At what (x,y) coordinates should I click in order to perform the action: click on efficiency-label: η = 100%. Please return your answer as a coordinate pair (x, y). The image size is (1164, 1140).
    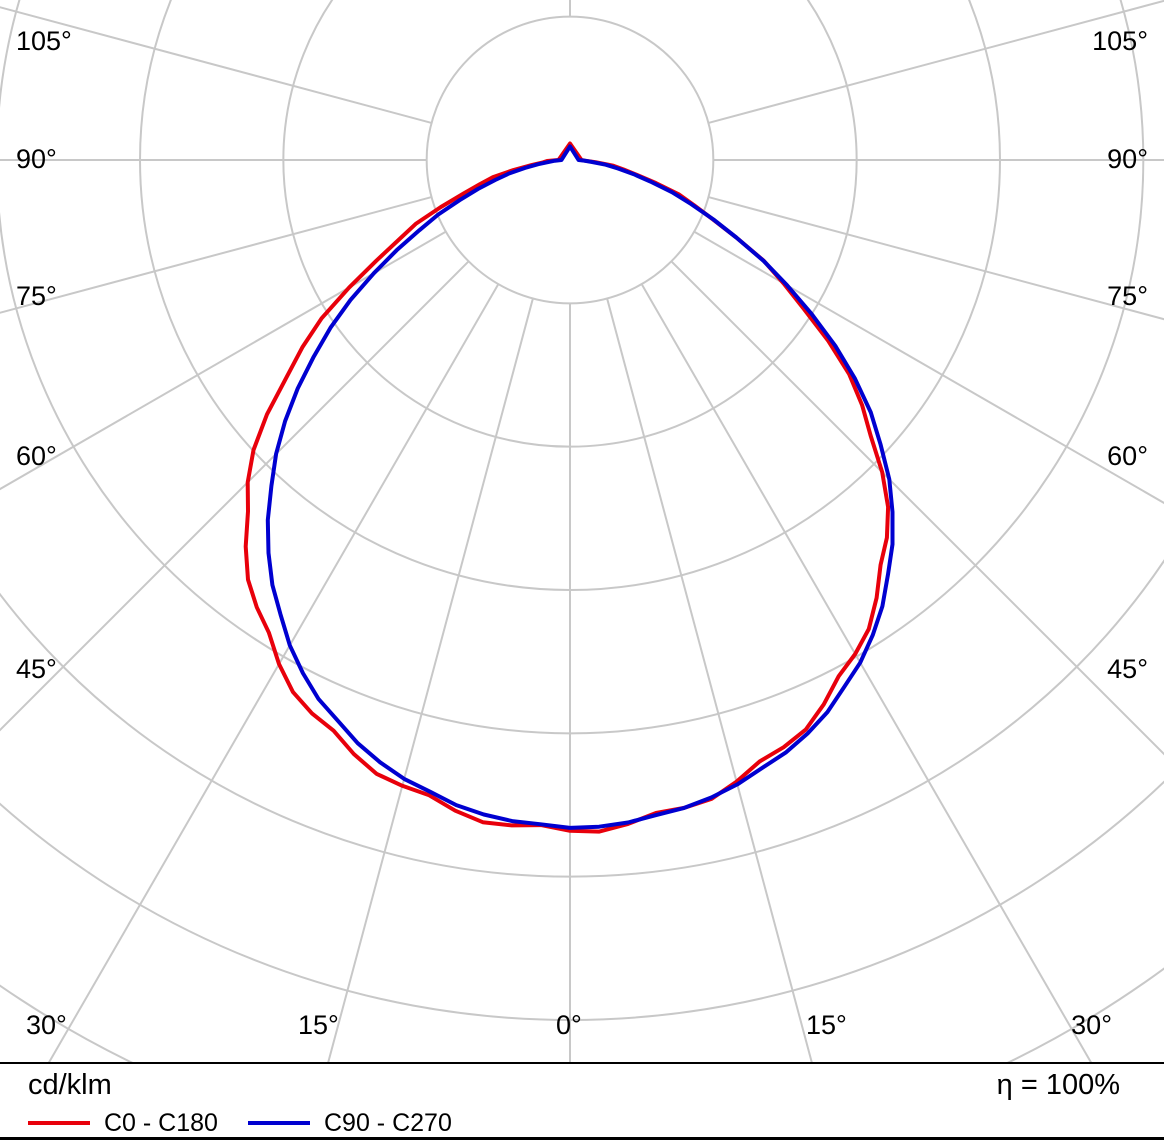
    Looking at the image, I should click on (1058, 1085).